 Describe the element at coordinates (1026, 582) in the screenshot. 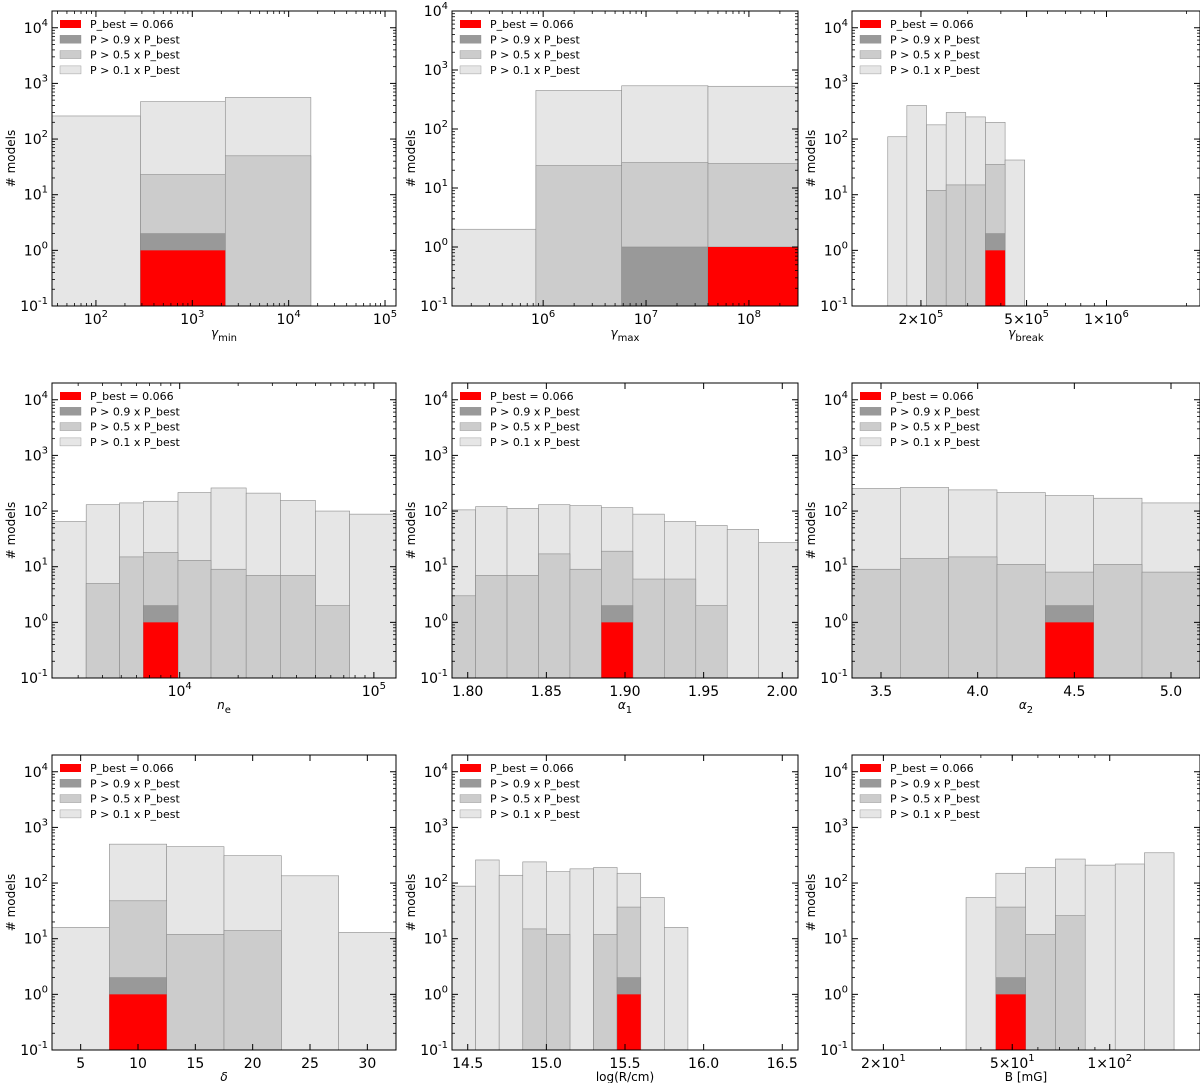

I see `bars` at that location.